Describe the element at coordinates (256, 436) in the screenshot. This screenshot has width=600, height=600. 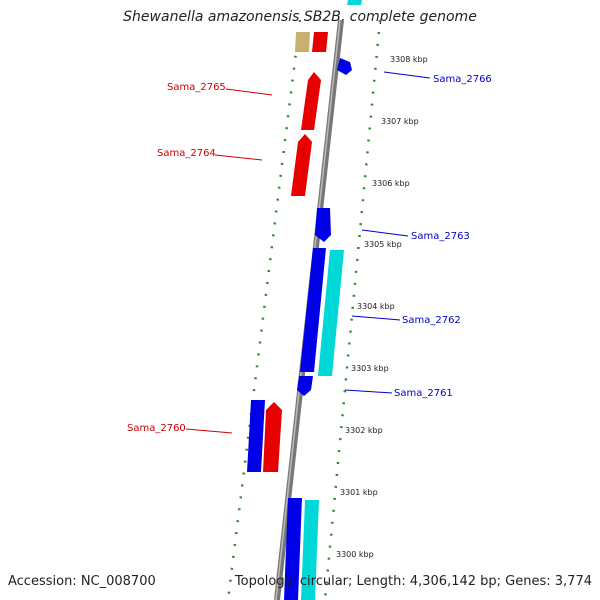
I see `gene-arrow-sama-2760-blue` at that location.